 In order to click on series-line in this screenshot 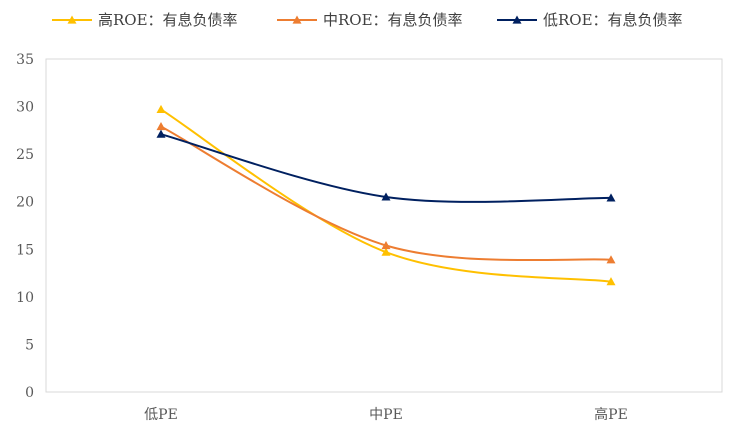, I will do `click(386, 168)`.